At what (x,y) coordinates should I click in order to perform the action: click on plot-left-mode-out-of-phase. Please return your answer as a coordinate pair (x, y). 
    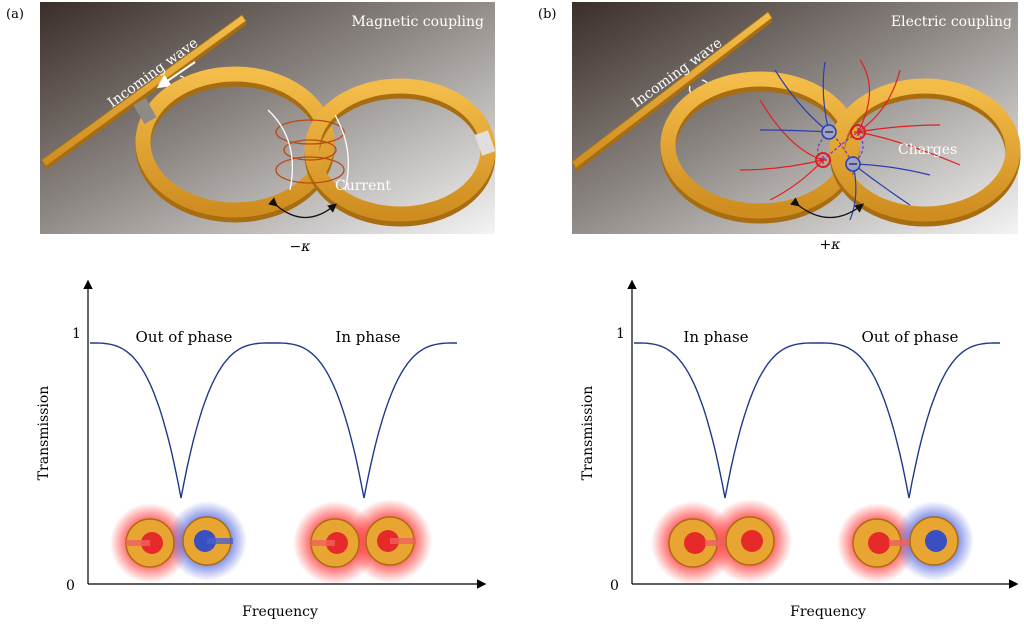
    Looking at the image, I should click on (178, 542).